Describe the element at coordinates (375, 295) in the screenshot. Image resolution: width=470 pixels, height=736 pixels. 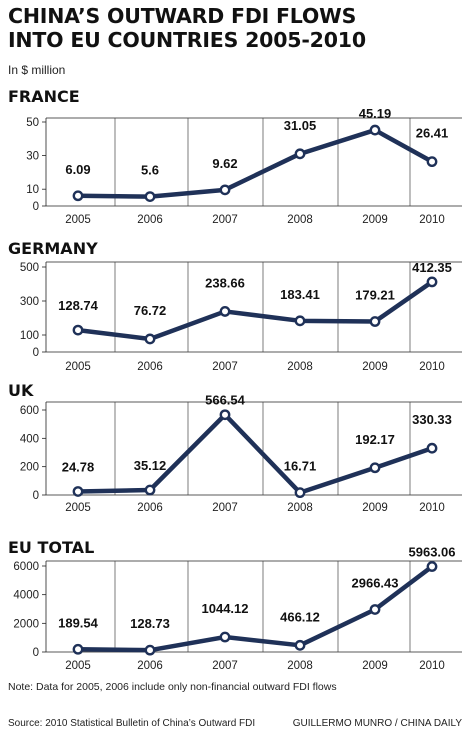
I see `data-label: 179.21` at that location.